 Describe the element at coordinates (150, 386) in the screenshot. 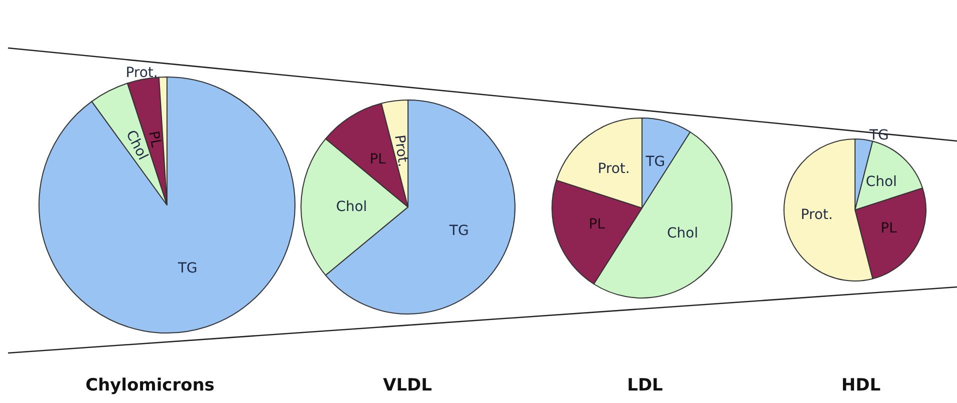

I see `text: Chylomicrons` at that location.